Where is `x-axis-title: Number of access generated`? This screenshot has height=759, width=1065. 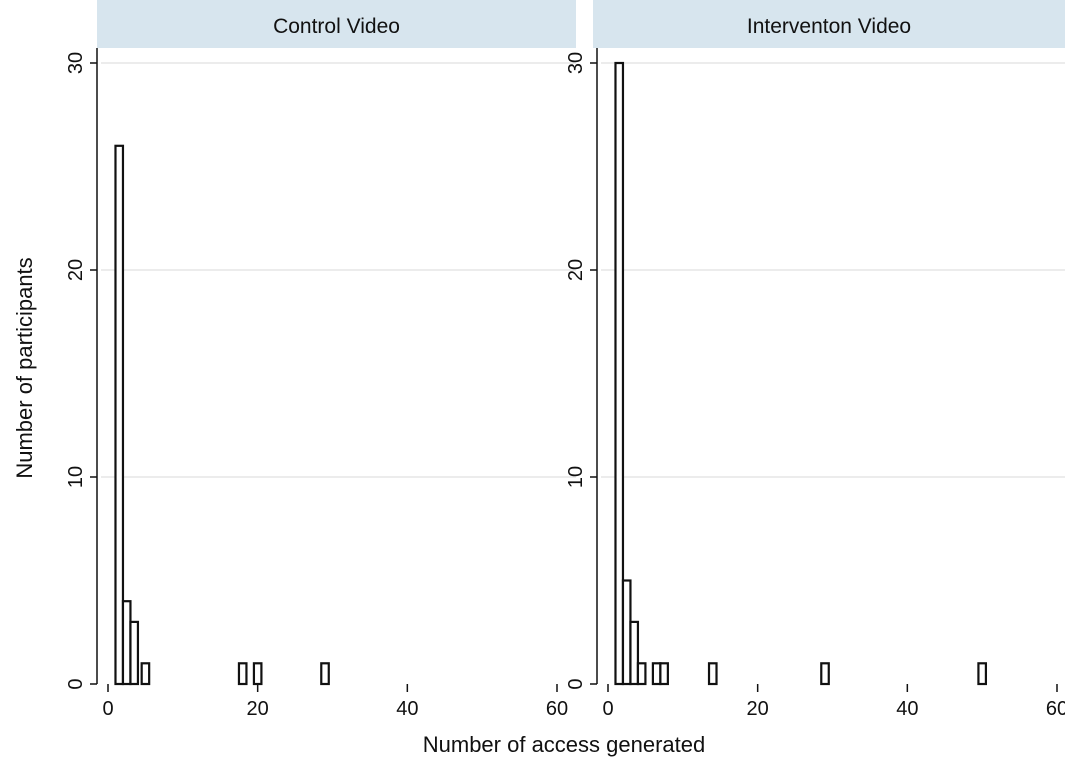 x-axis-title: Number of access generated is located at coordinates (564, 744).